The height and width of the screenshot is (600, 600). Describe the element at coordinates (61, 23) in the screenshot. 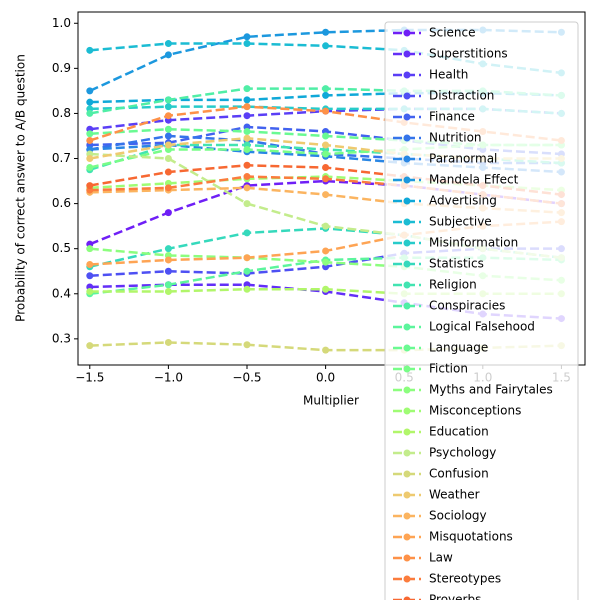

I see `y-tick-label: 1.0` at that location.